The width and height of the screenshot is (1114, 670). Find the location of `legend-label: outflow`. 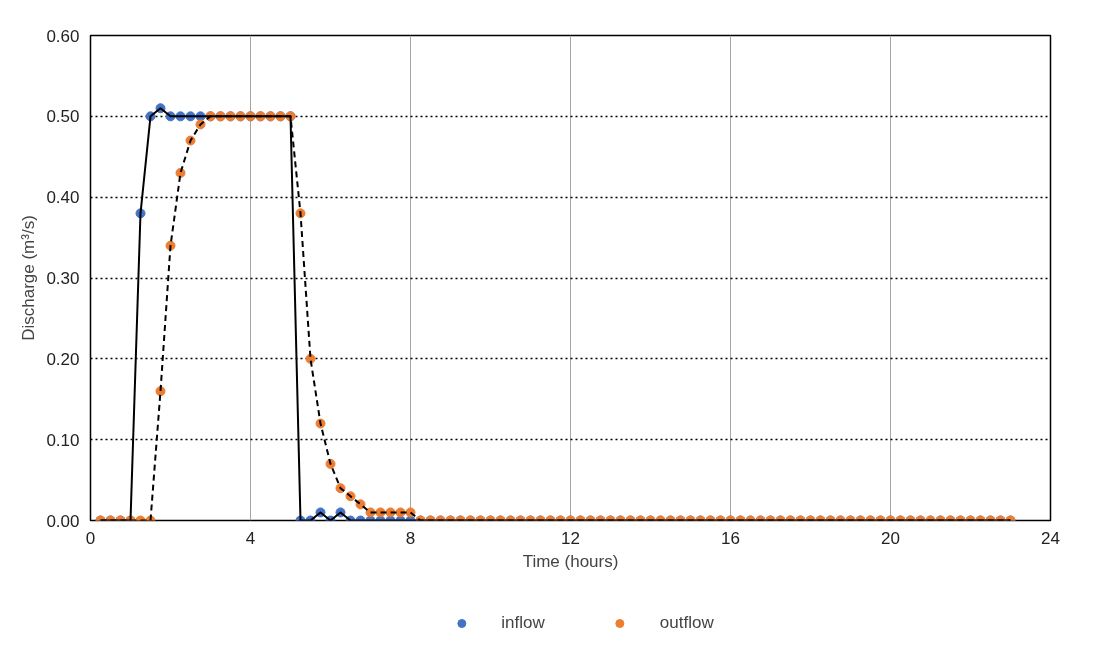

legend-label: outflow is located at coordinates (686, 622).